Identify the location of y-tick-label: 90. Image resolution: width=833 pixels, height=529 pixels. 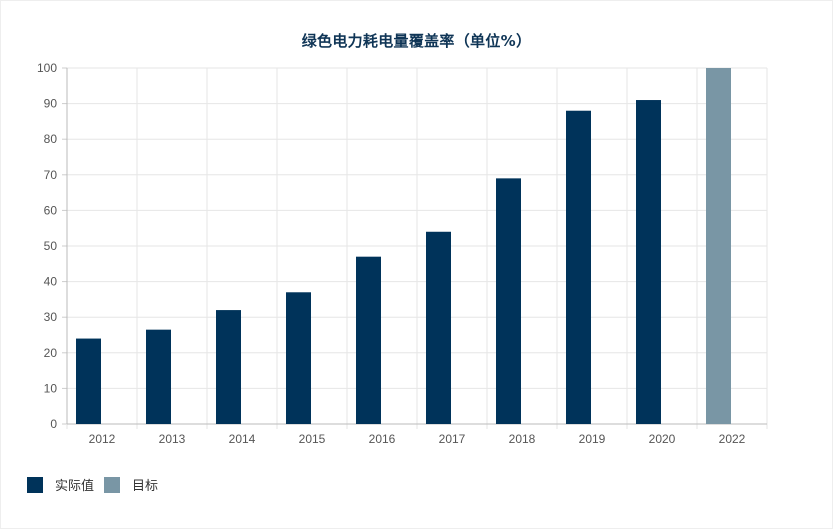
(51, 104).